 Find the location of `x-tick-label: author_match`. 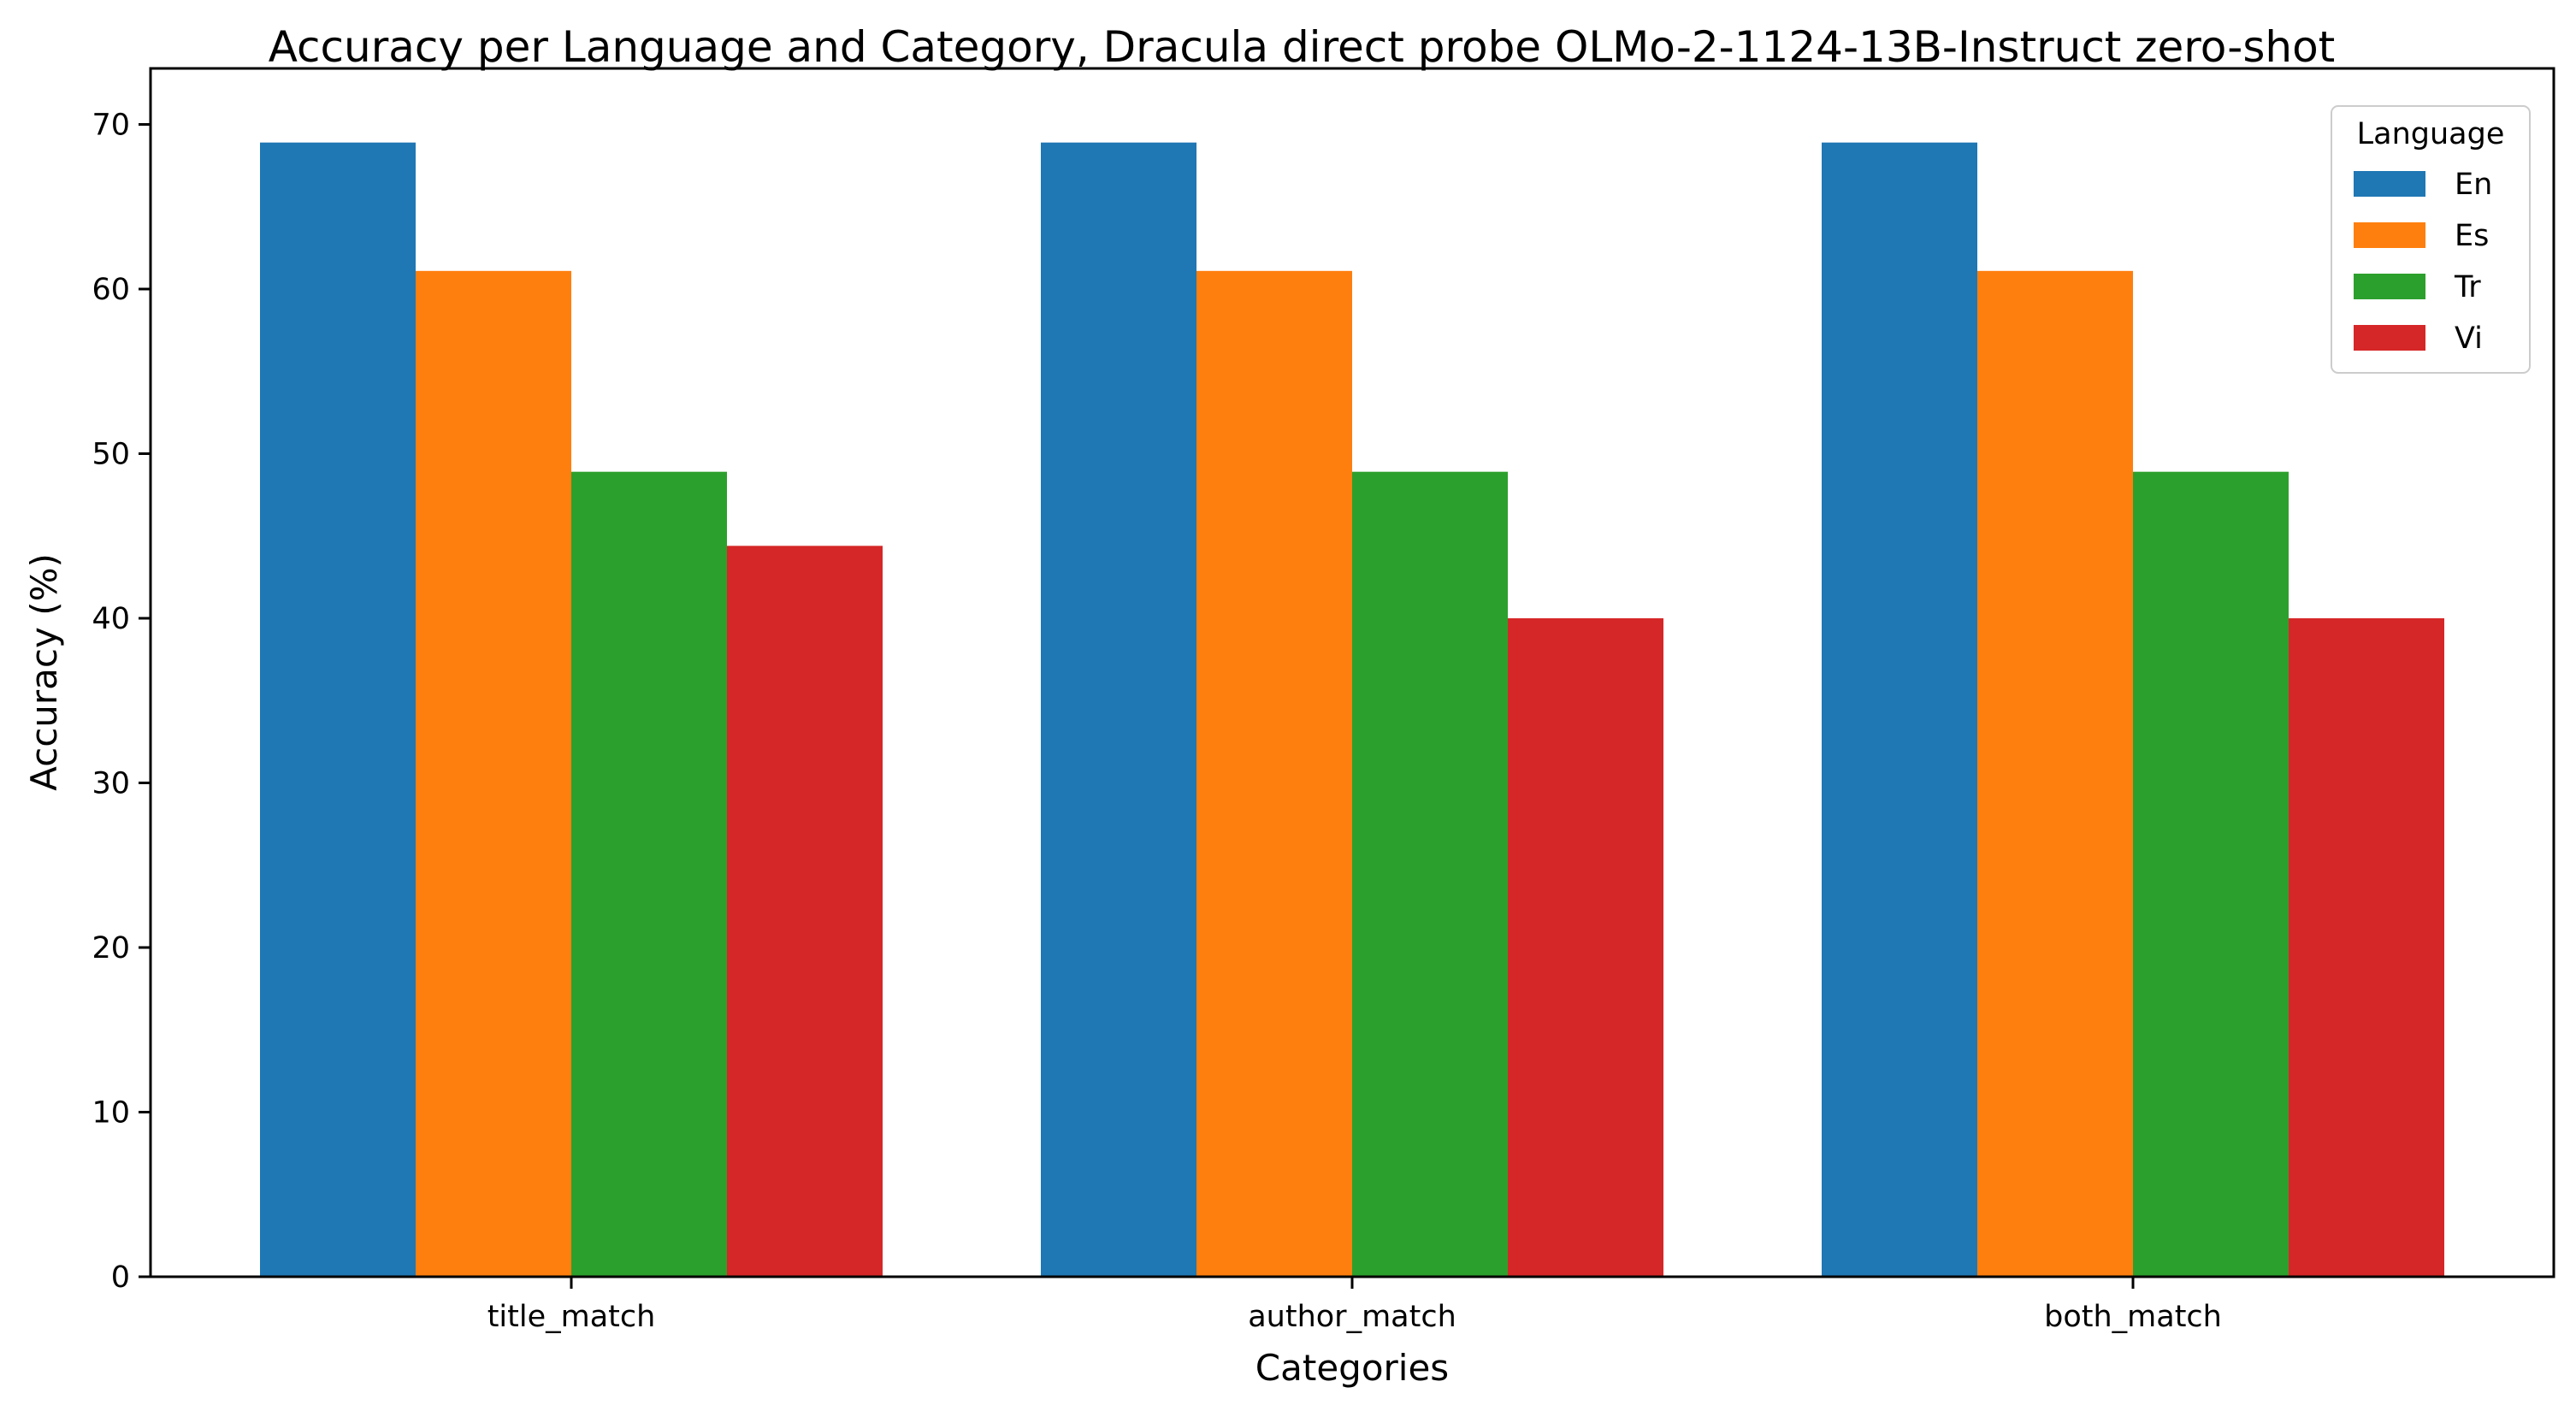

x-tick-label: author_match is located at coordinates (1352, 1317).